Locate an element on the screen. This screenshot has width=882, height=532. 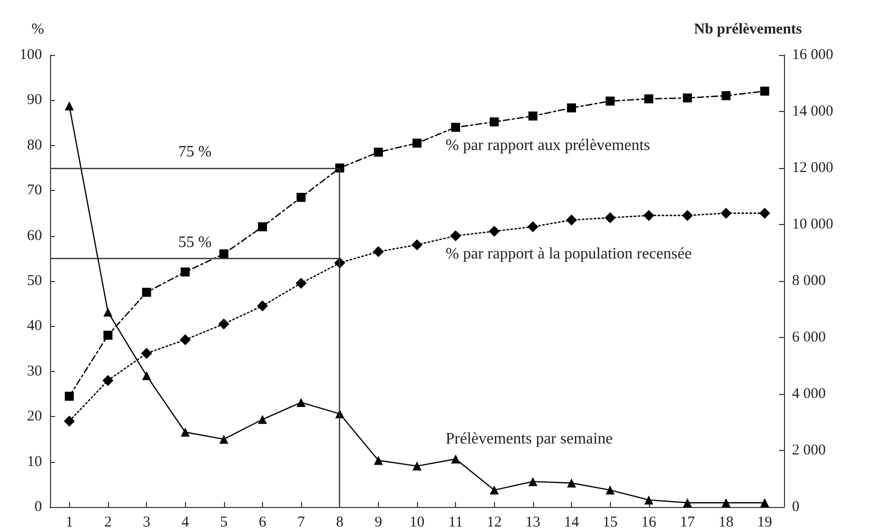
x-tick-label: 5 is located at coordinates (224, 522).